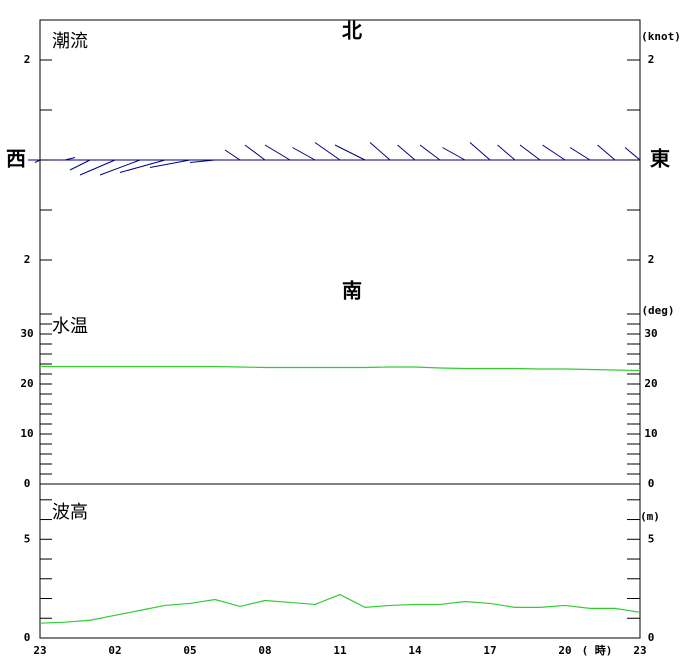  What do you see at coordinates (352, 31) in the screenshot?
I see `direction-label: 北` at bounding box center [352, 31].